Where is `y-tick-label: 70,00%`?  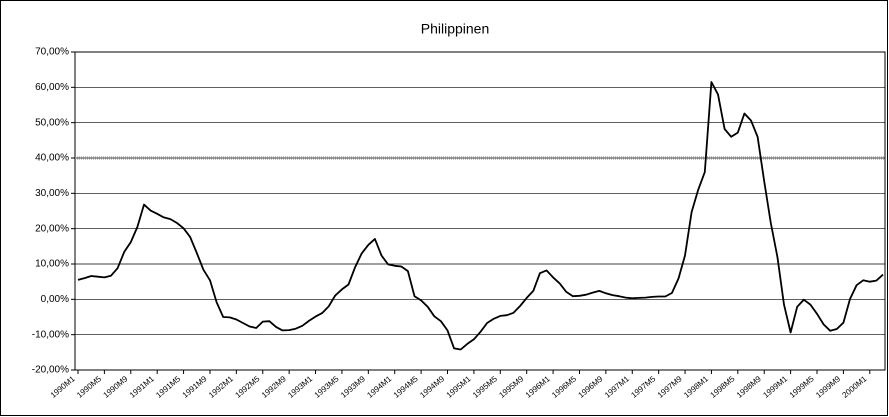
y-tick-label: 70,00% is located at coordinates (52, 52).